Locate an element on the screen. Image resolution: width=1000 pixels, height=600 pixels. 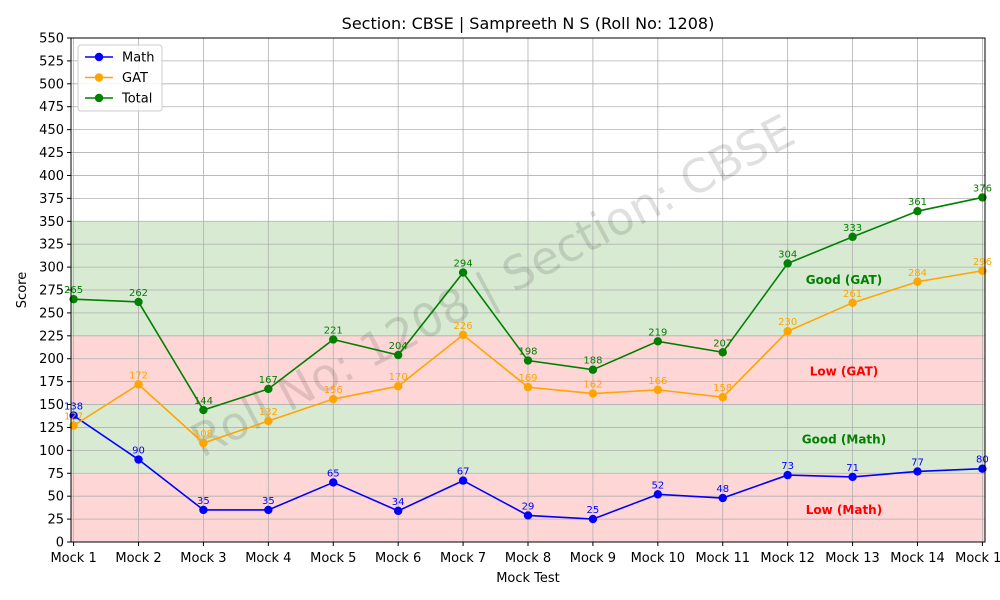
legend-marker-math is located at coordinates (99, 57).